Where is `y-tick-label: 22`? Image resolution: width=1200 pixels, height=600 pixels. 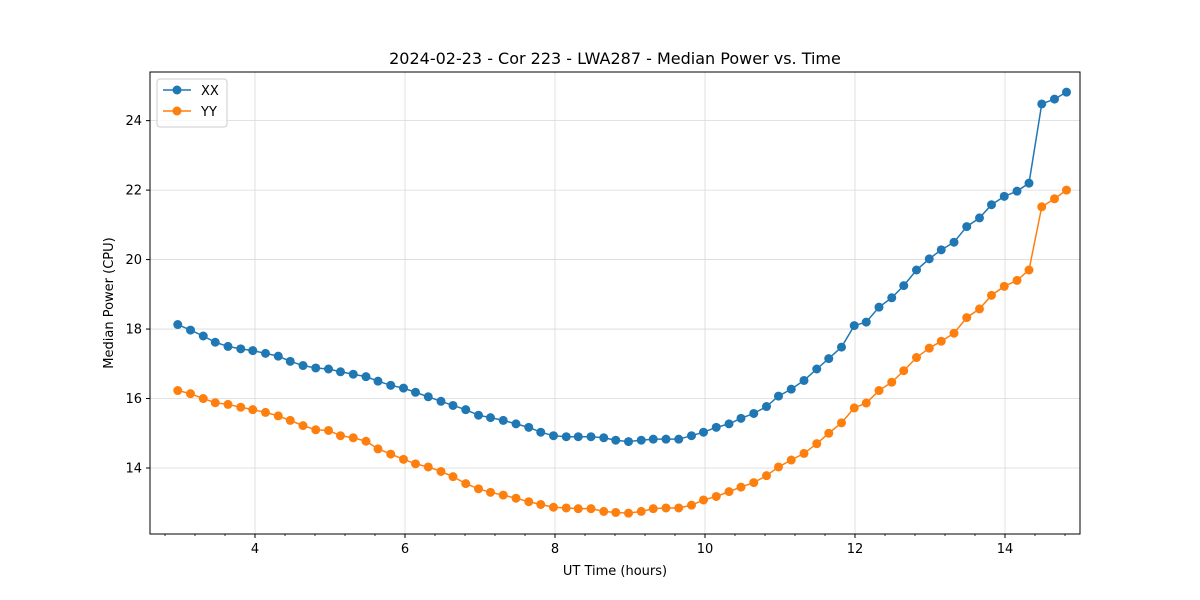 y-tick-label: 22 is located at coordinates (133, 191).